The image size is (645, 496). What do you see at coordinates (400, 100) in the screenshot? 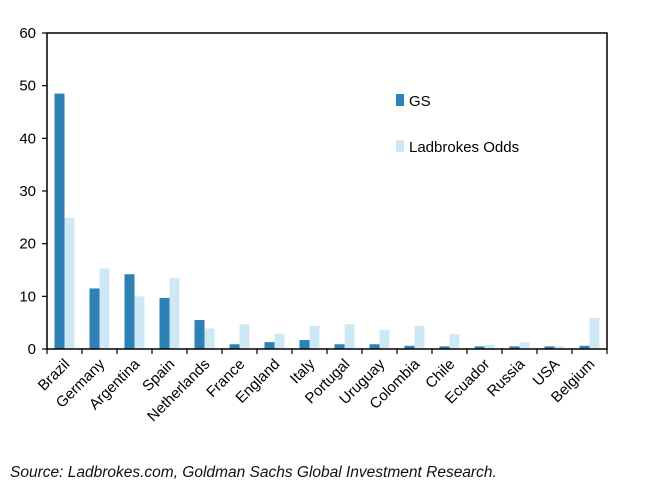
I see `legend-swatch-gs` at bounding box center [400, 100].